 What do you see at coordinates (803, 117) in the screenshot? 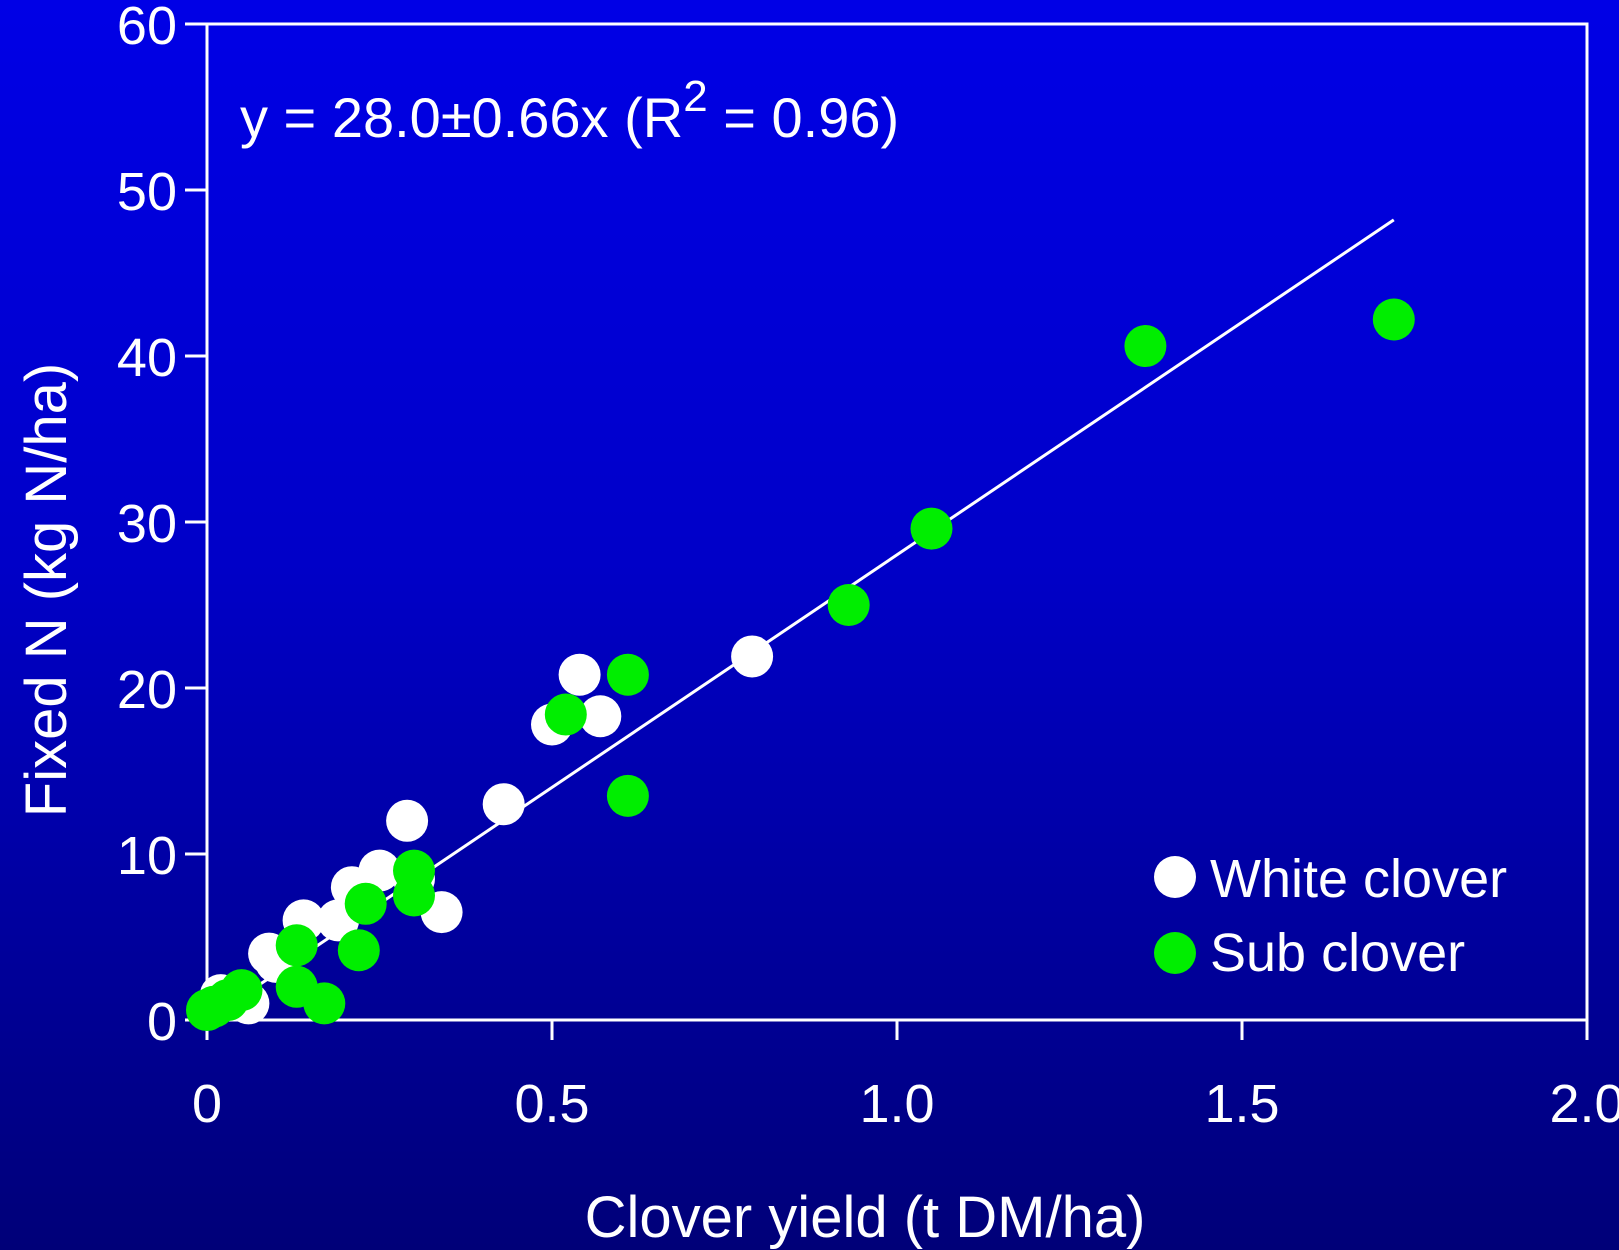
I see `equation-tail: = 0.96)` at bounding box center [803, 117].